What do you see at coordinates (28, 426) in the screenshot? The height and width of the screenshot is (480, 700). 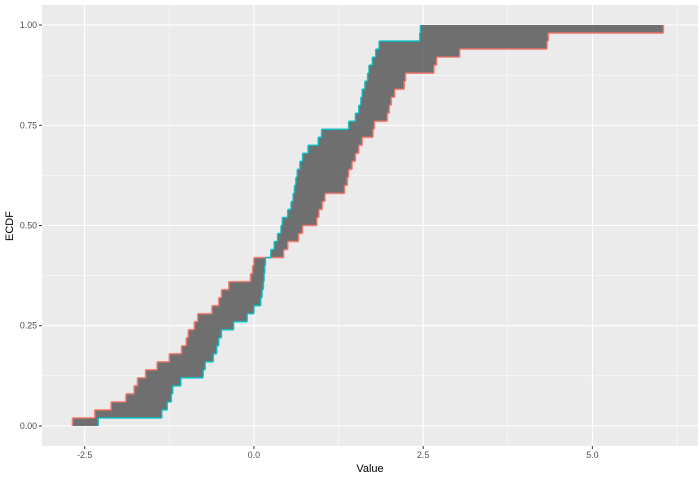 I see `y-tick-label: 0.00` at bounding box center [28, 426].